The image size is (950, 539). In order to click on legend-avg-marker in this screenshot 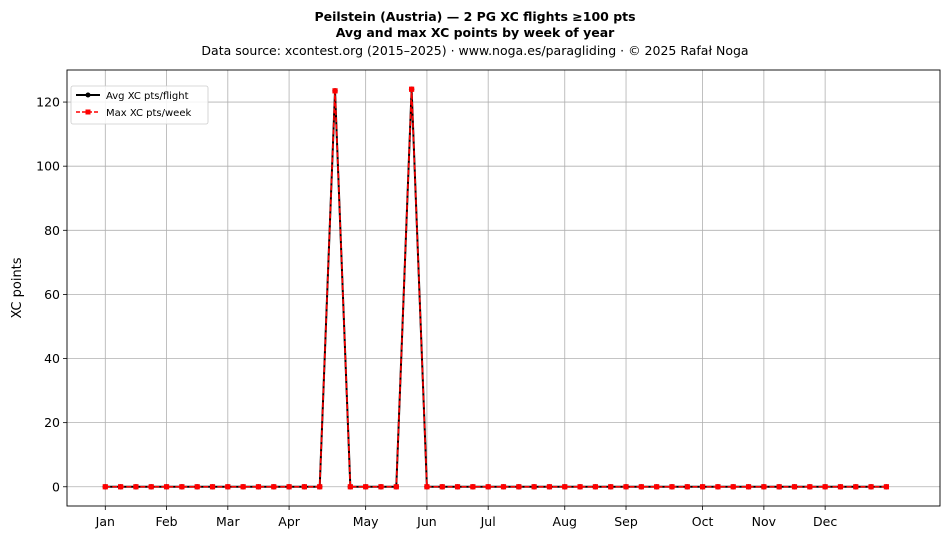, I will do `click(88, 95)`.